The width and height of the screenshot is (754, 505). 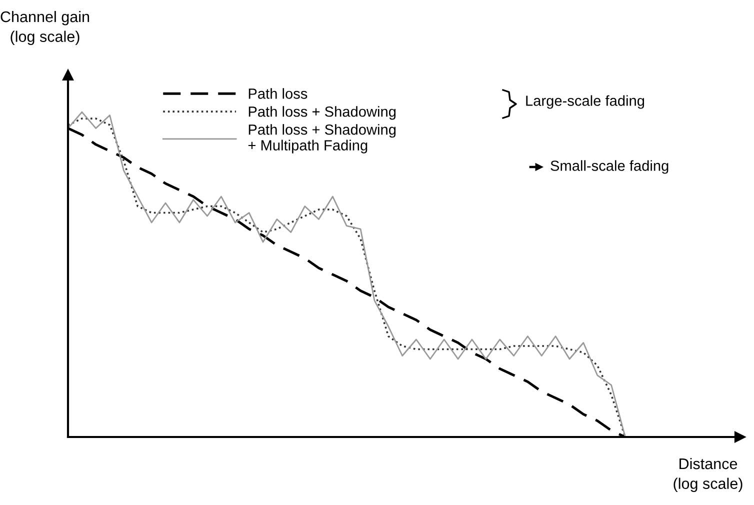 What do you see at coordinates (609, 167) in the screenshot?
I see `annotation: Small-scale fading` at bounding box center [609, 167].